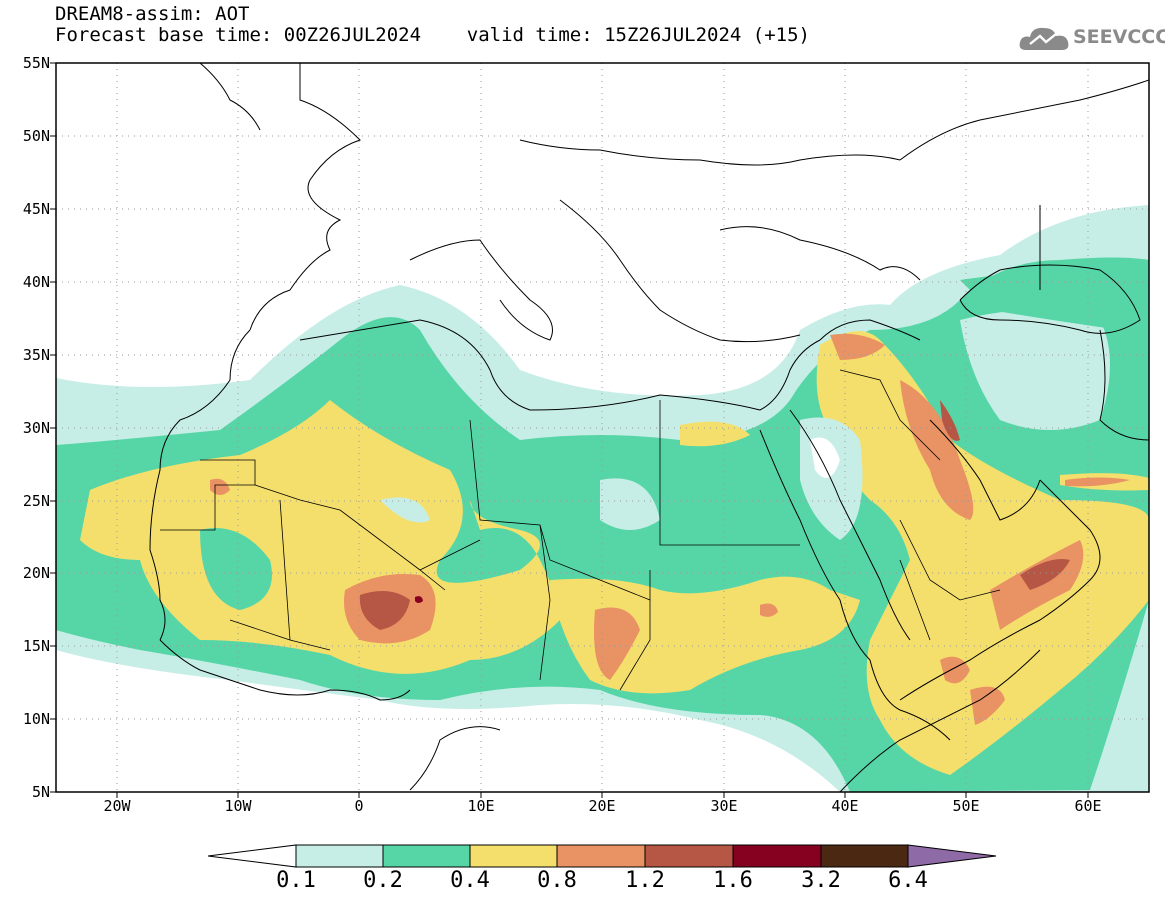 This screenshot has width=1165, height=905. I want to click on map-title: DREAM8-assim: AOT, so click(152, 14).